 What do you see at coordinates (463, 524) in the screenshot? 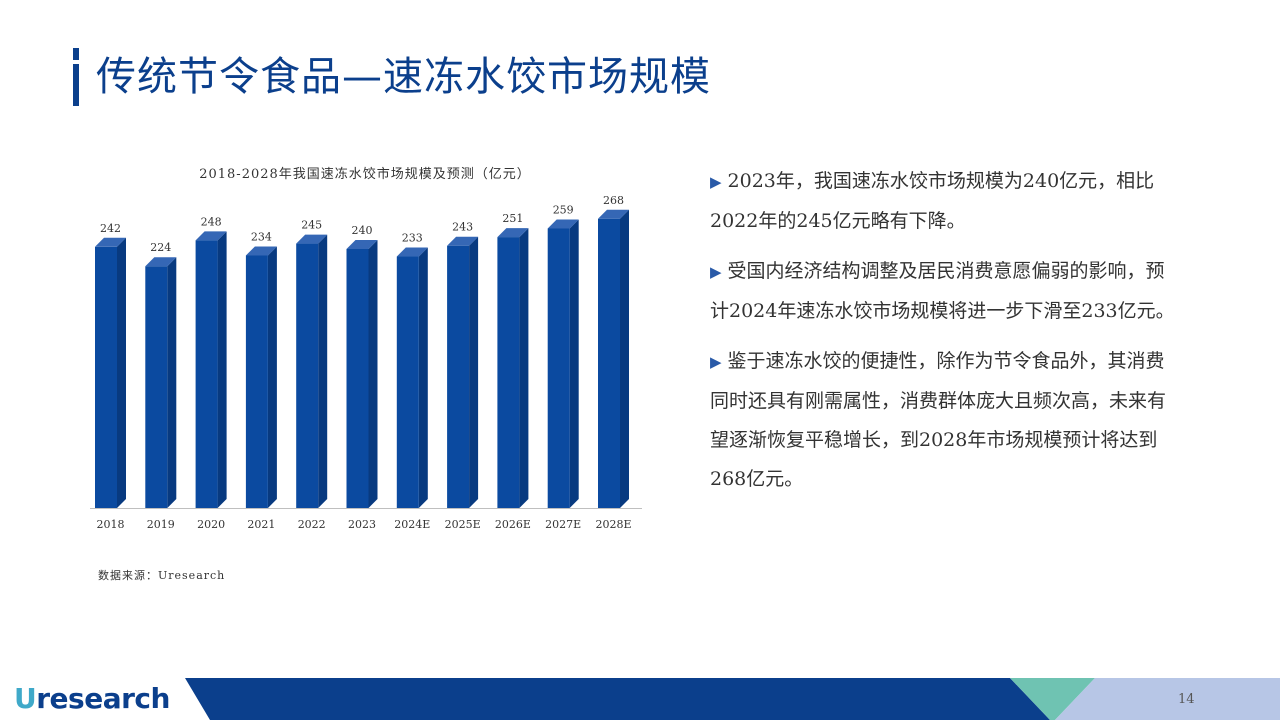
I see `x-tick-label: 2025E` at bounding box center [463, 524].